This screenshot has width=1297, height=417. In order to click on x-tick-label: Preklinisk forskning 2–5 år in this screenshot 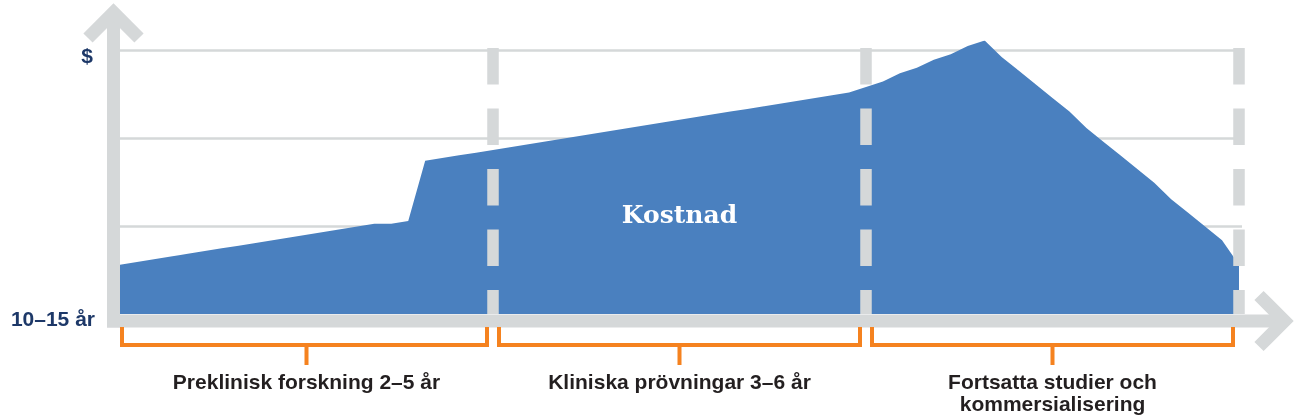, I will do `click(306, 381)`.